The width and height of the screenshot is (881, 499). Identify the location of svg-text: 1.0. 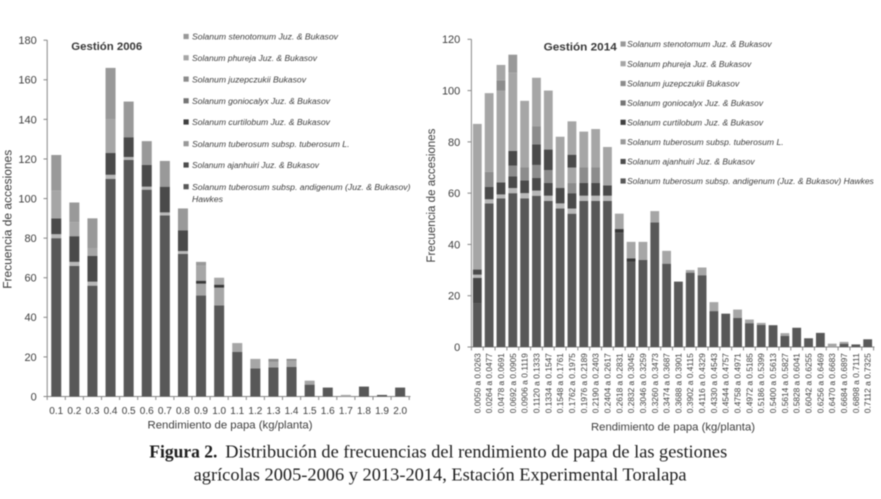
(219, 411).